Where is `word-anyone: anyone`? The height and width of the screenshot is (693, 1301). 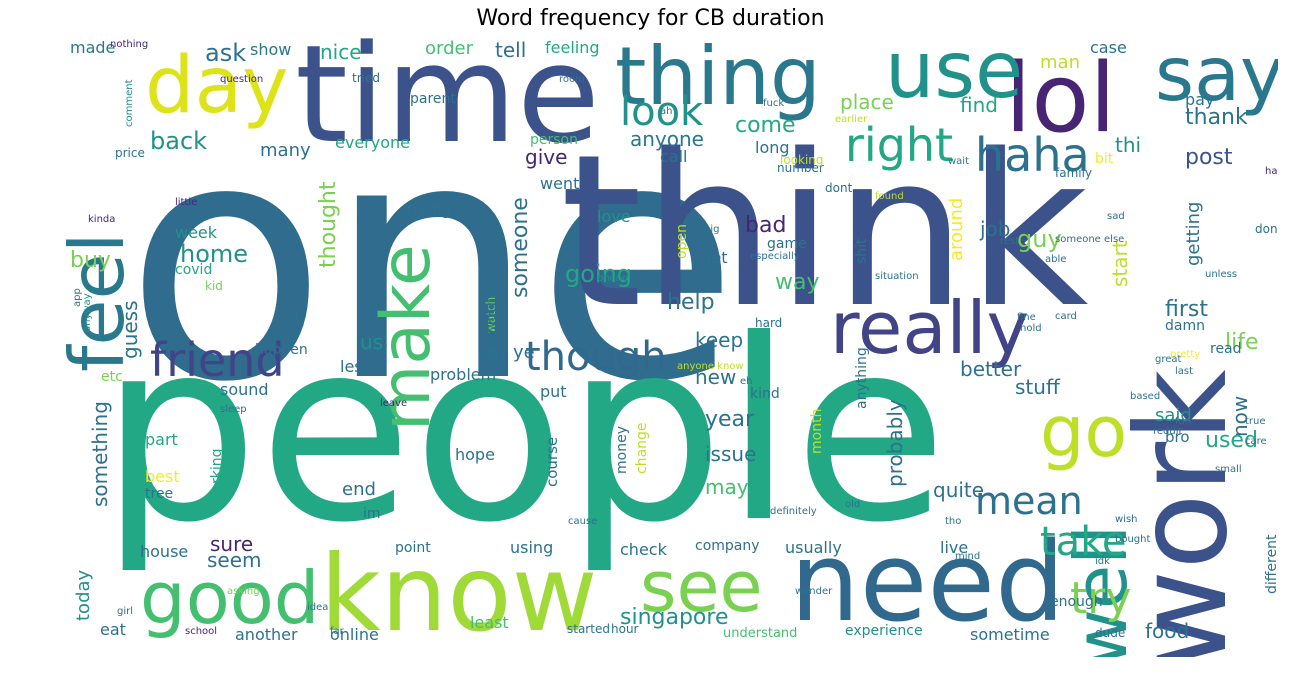 word-anyone: anyone is located at coordinates (667, 139).